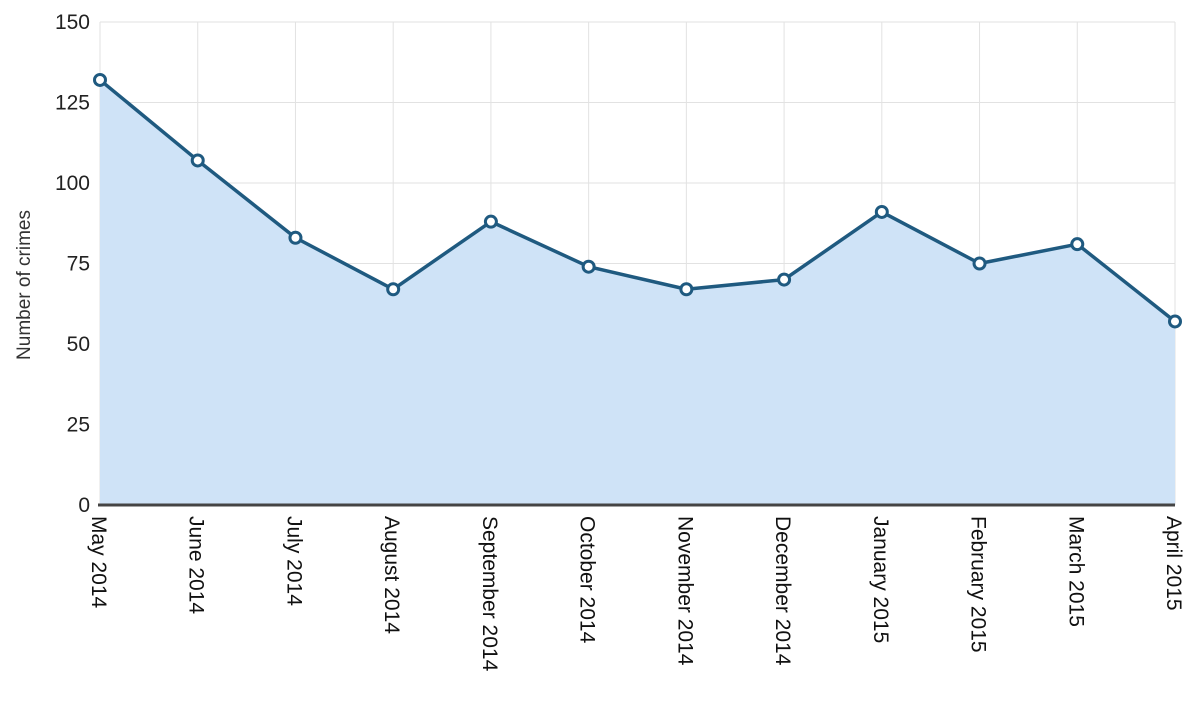 This screenshot has height=714, width=1188. What do you see at coordinates (391, 575) in the screenshot?
I see `x-tick-label-3: August 2014` at bounding box center [391, 575].